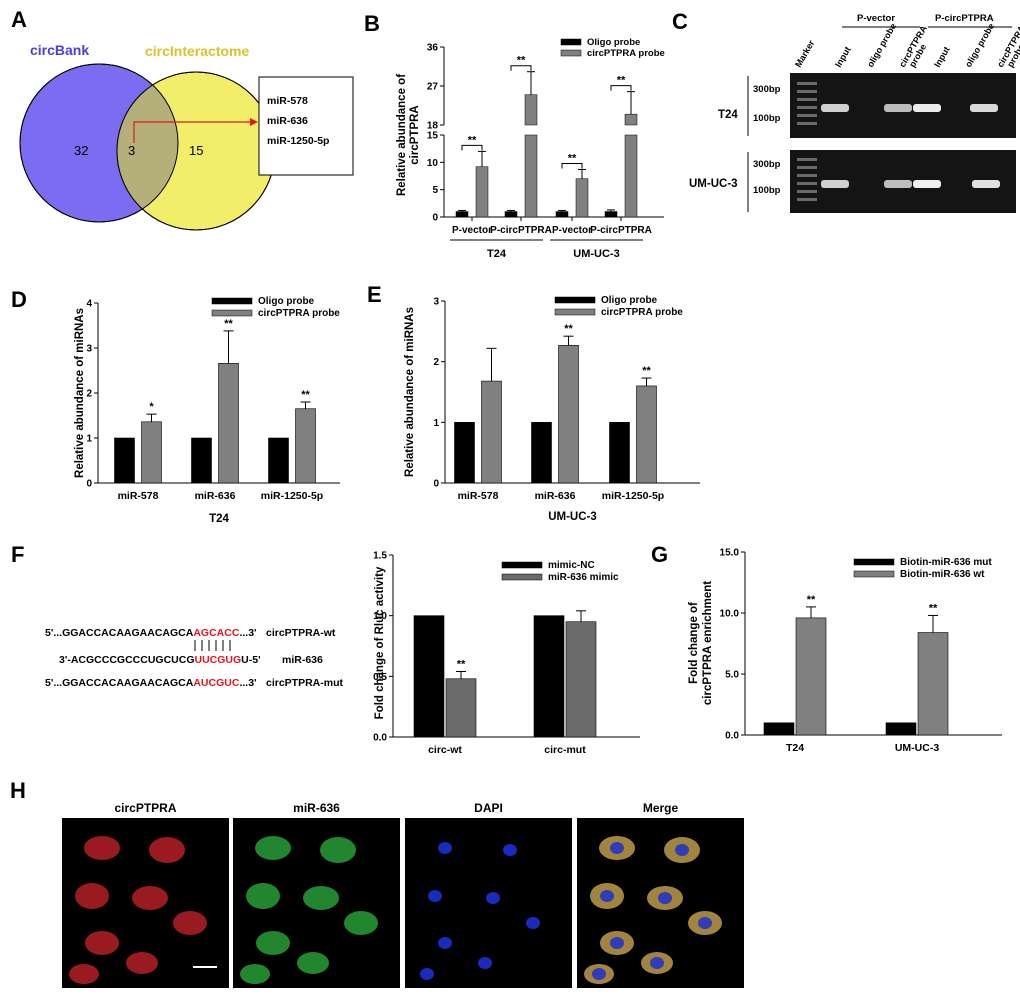 This screenshot has height=1005, width=1020. I want to click on y-tick-label-f: 0.0, so click(380, 738).